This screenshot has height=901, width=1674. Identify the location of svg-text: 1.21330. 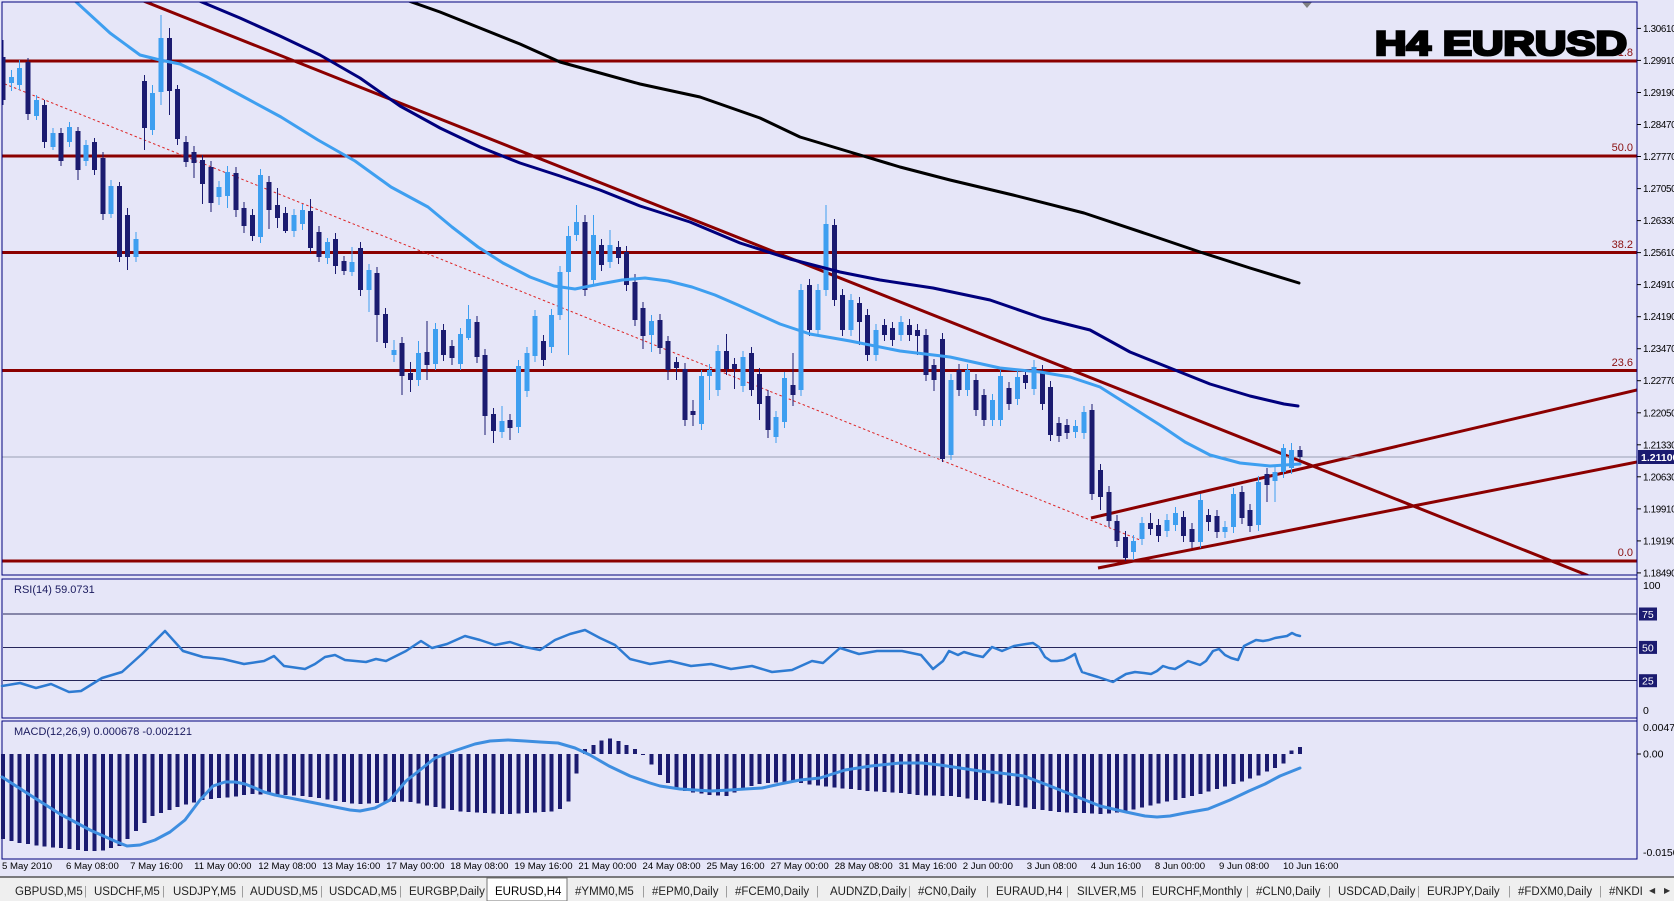
(1658, 445).